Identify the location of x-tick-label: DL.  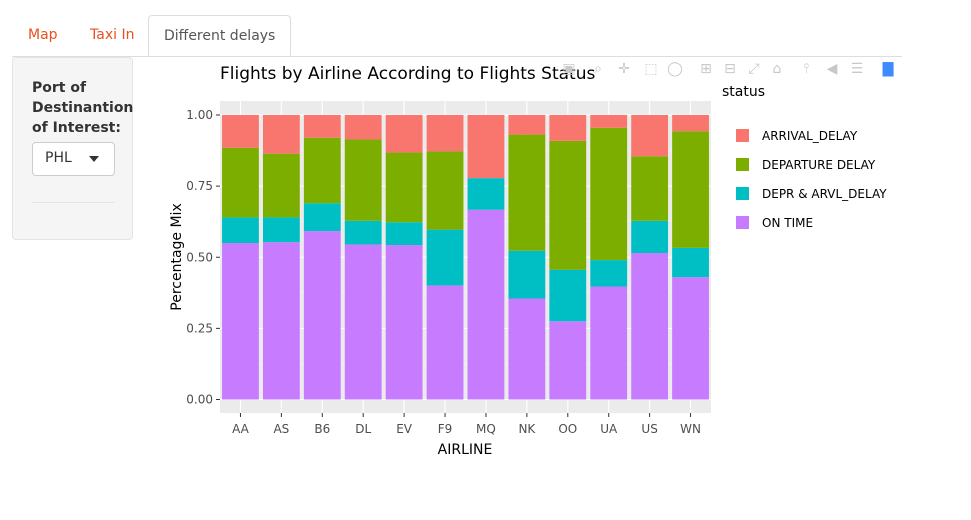
(363, 429).